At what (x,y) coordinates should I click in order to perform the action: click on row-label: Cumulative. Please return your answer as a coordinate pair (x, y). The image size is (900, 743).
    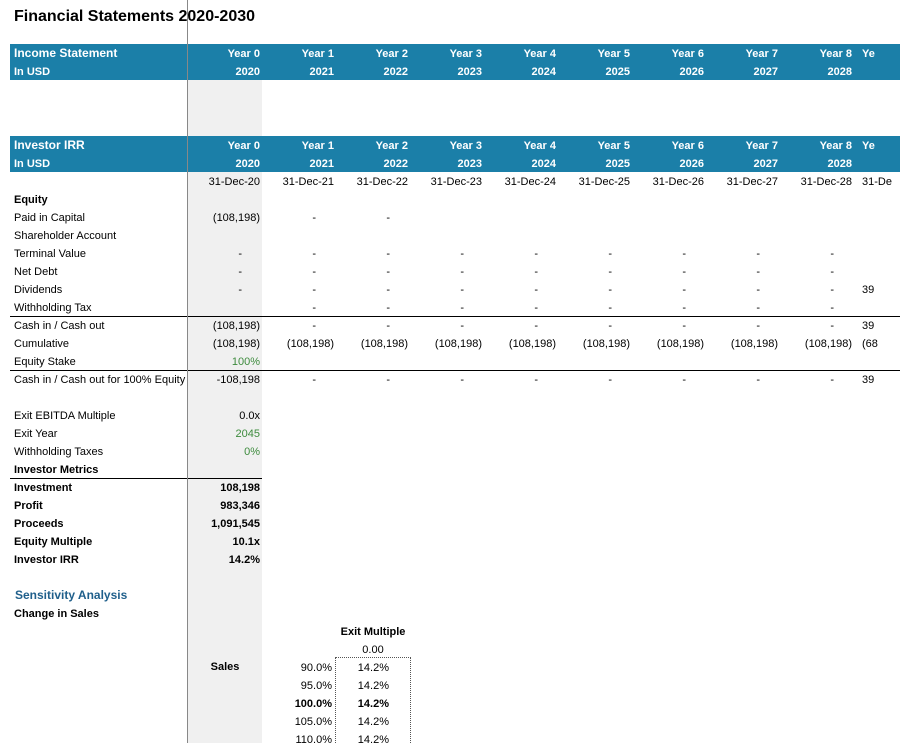
    Looking at the image, I should click on (42, 344).